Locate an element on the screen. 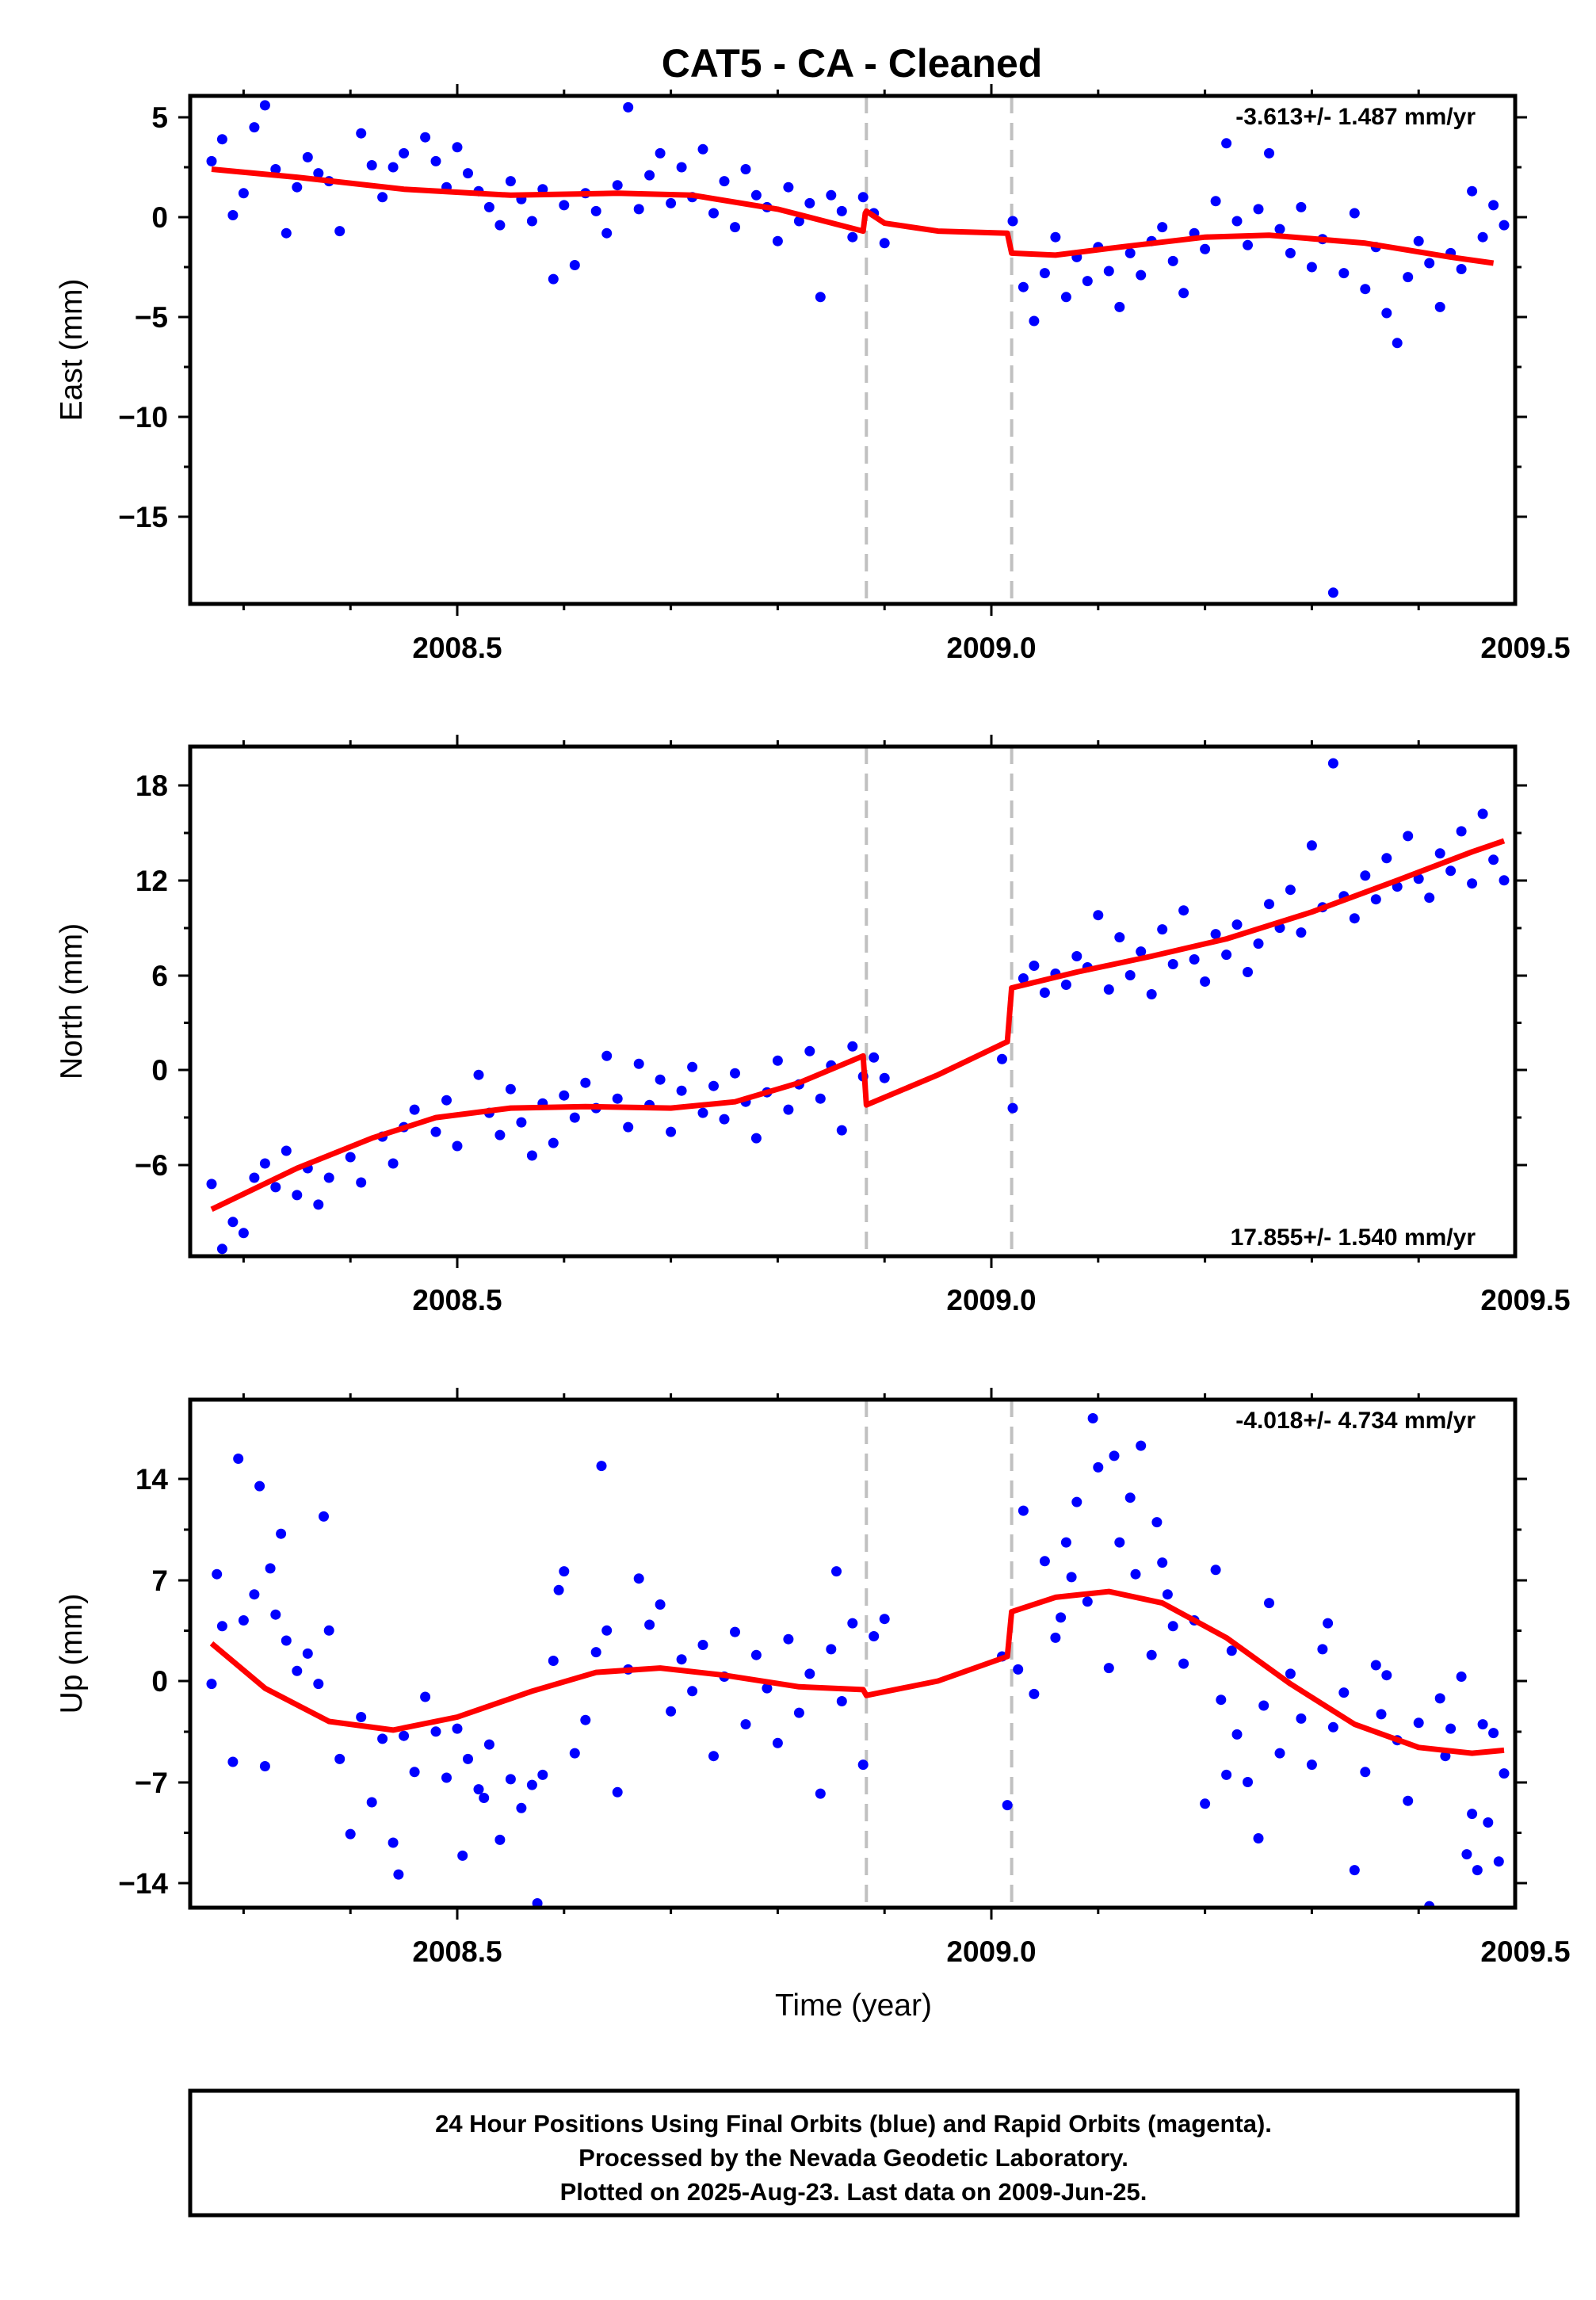 The image size is (1596, 2300). model-line is located at coordinates (858, 1025).